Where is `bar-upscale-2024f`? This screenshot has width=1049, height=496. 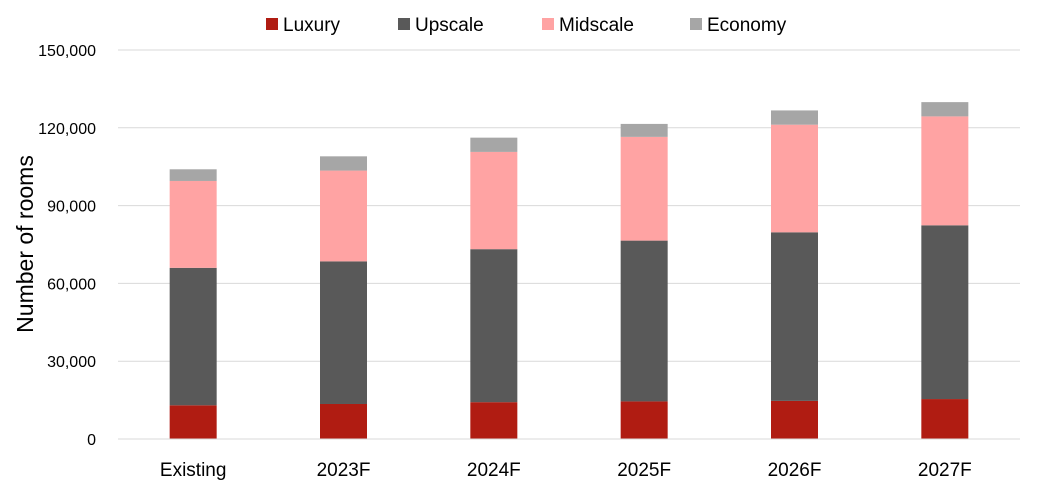 bar-upscale-2024f is located at coordinates (494, 326).